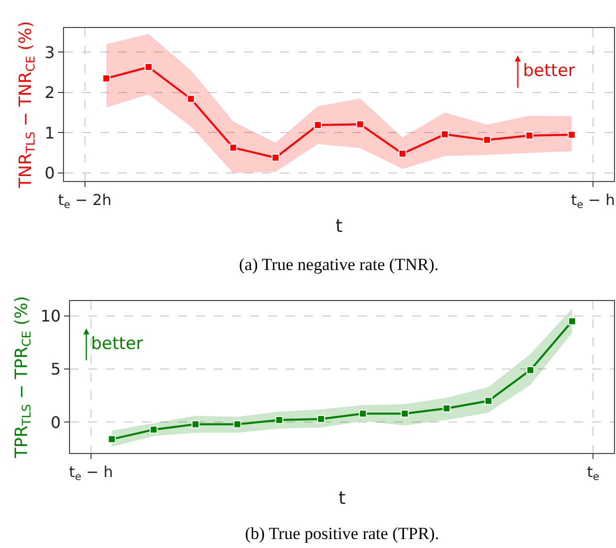 The width and height of the screenshot is (616, 548). What do you see at coordinates (49, 132) in the screenshot?
I see `y-tick-label: 1` at bounding box center [49, 132].